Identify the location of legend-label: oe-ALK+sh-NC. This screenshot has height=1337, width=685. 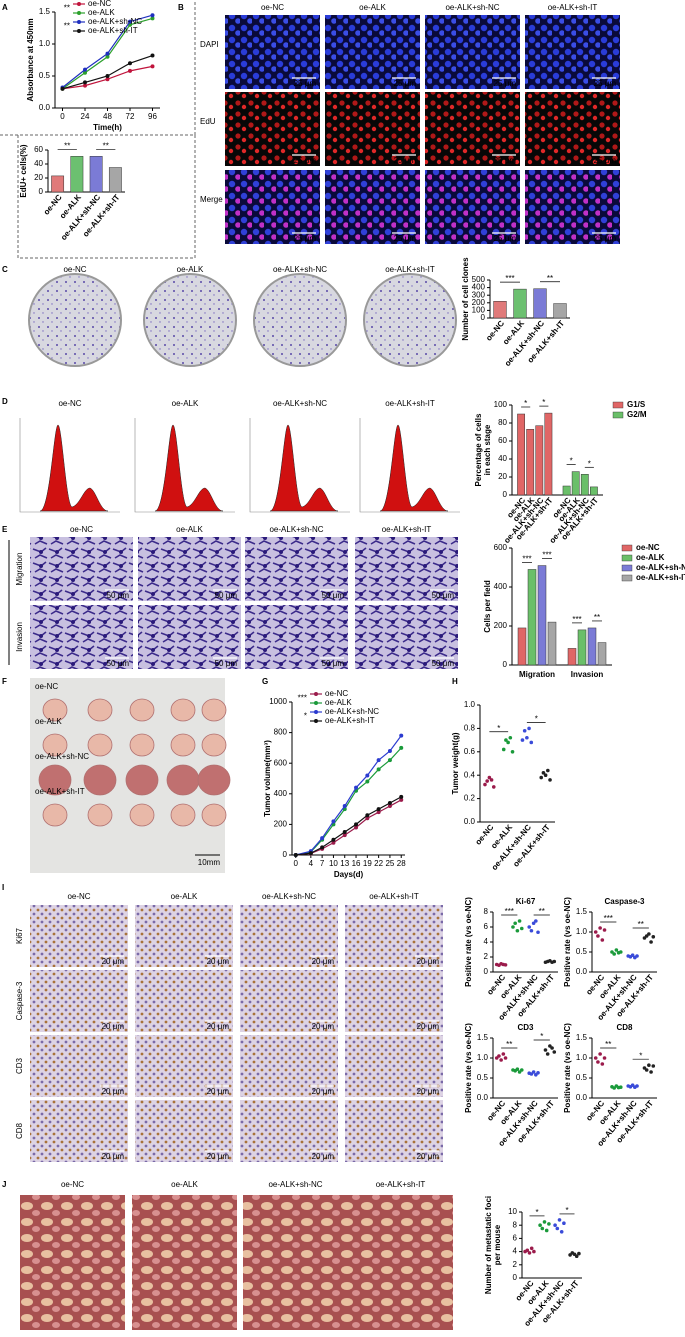
(115, 21).